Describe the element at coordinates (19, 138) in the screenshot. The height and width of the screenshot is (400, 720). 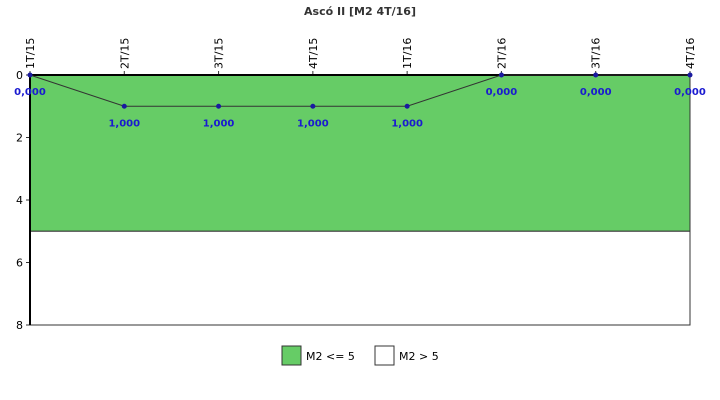
I see `y-tick-label: 2` at that location.